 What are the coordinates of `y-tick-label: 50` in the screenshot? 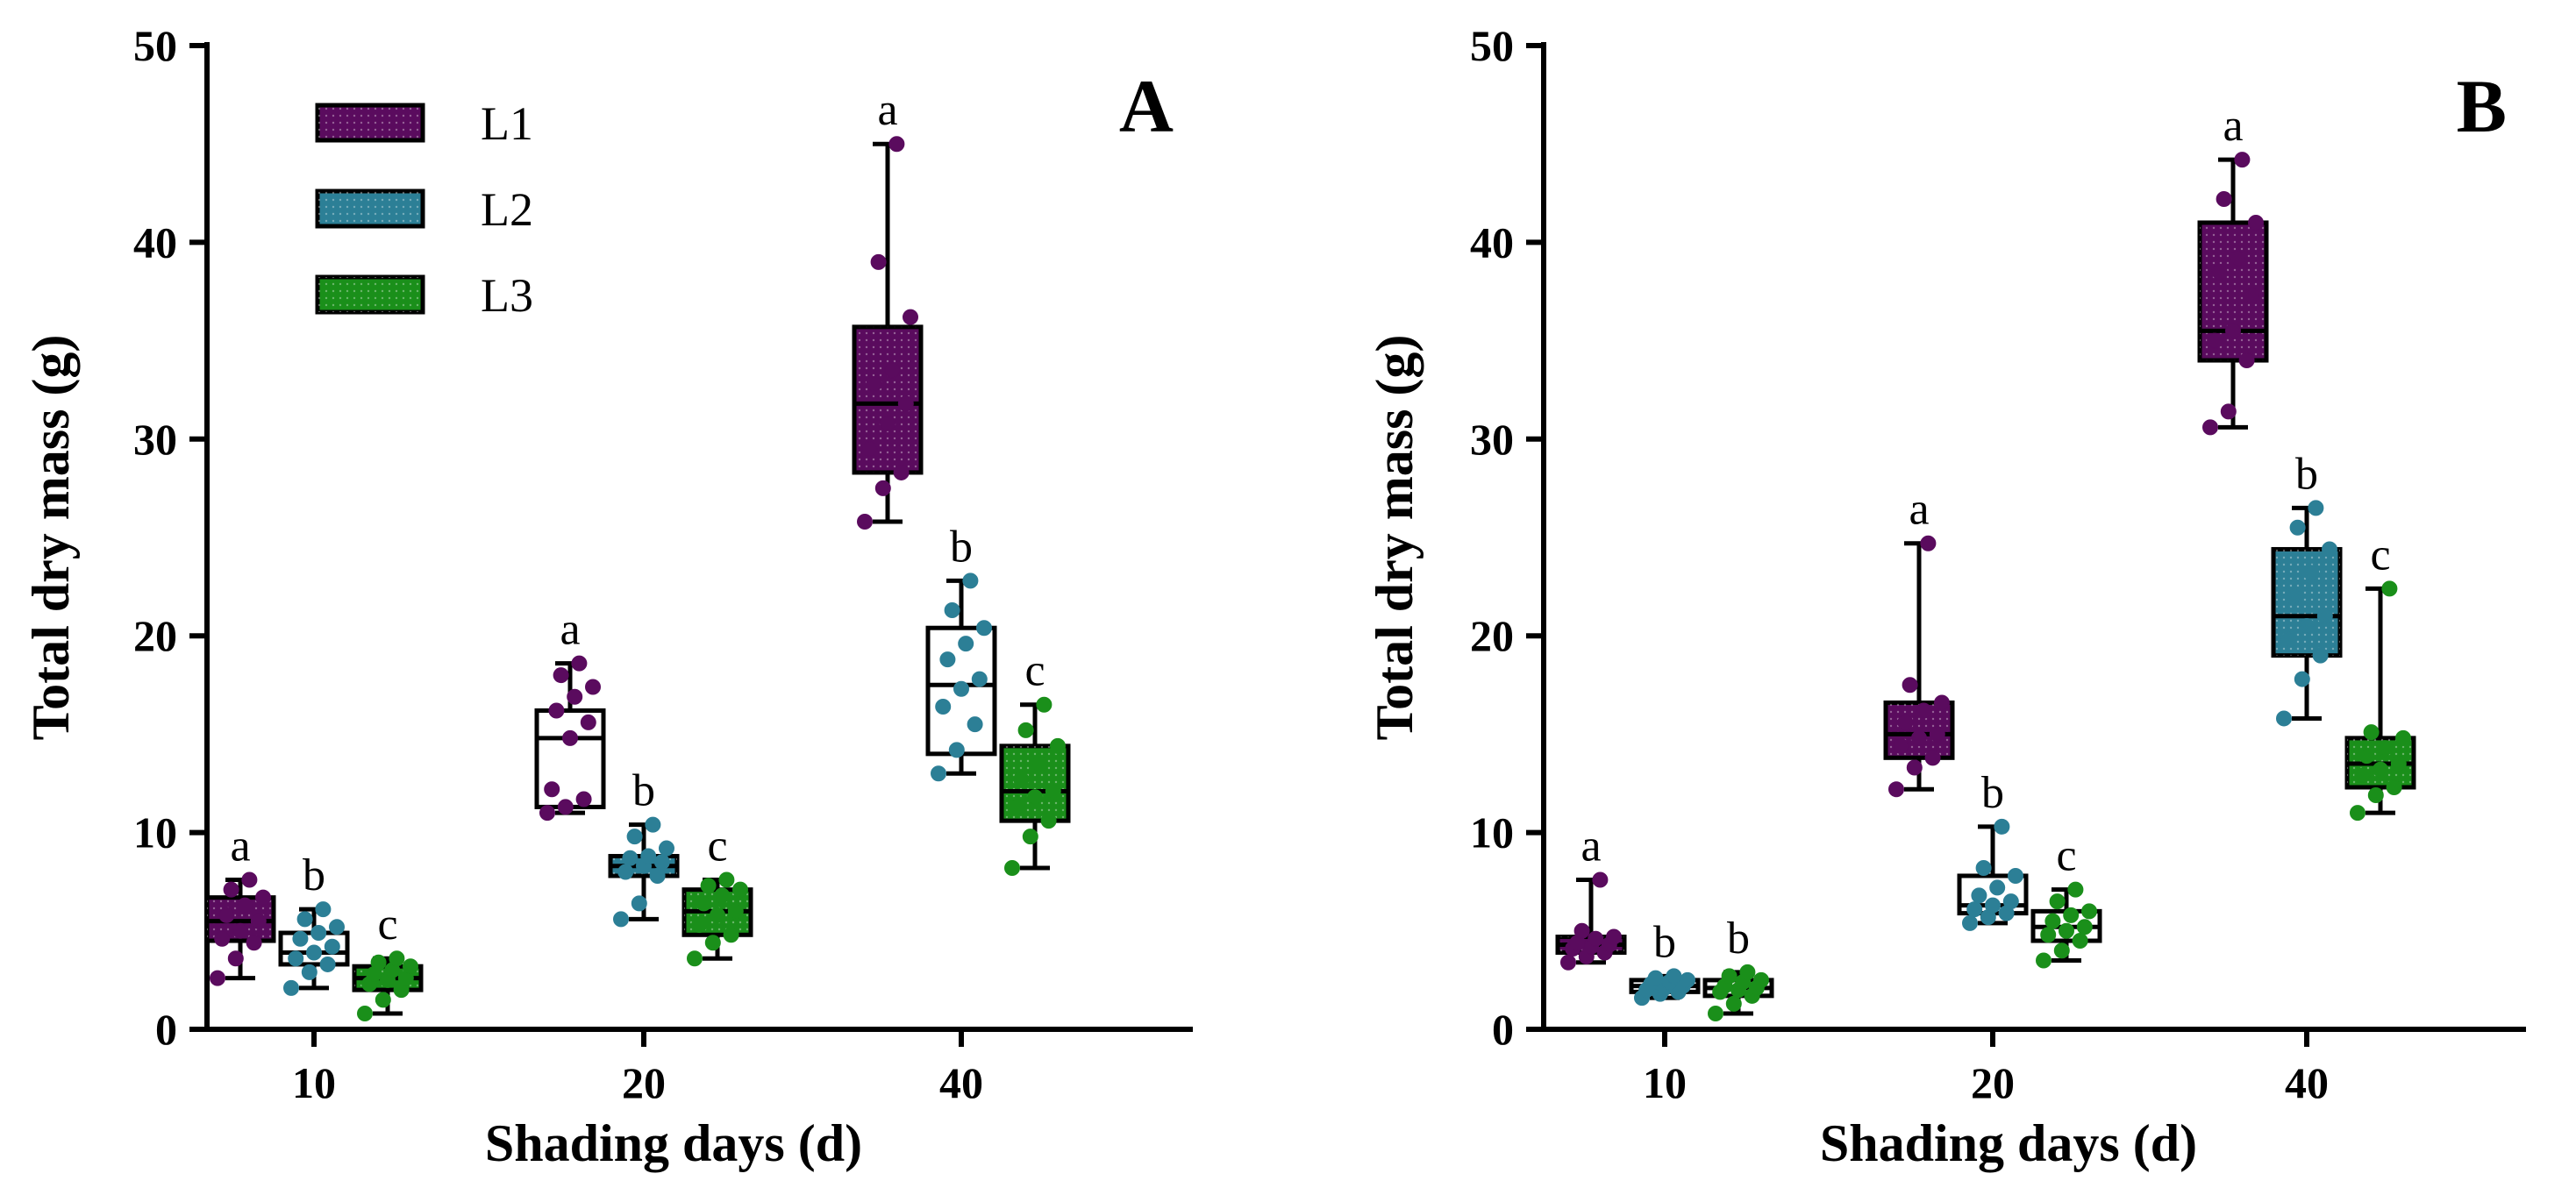 It's located at (155, 45).